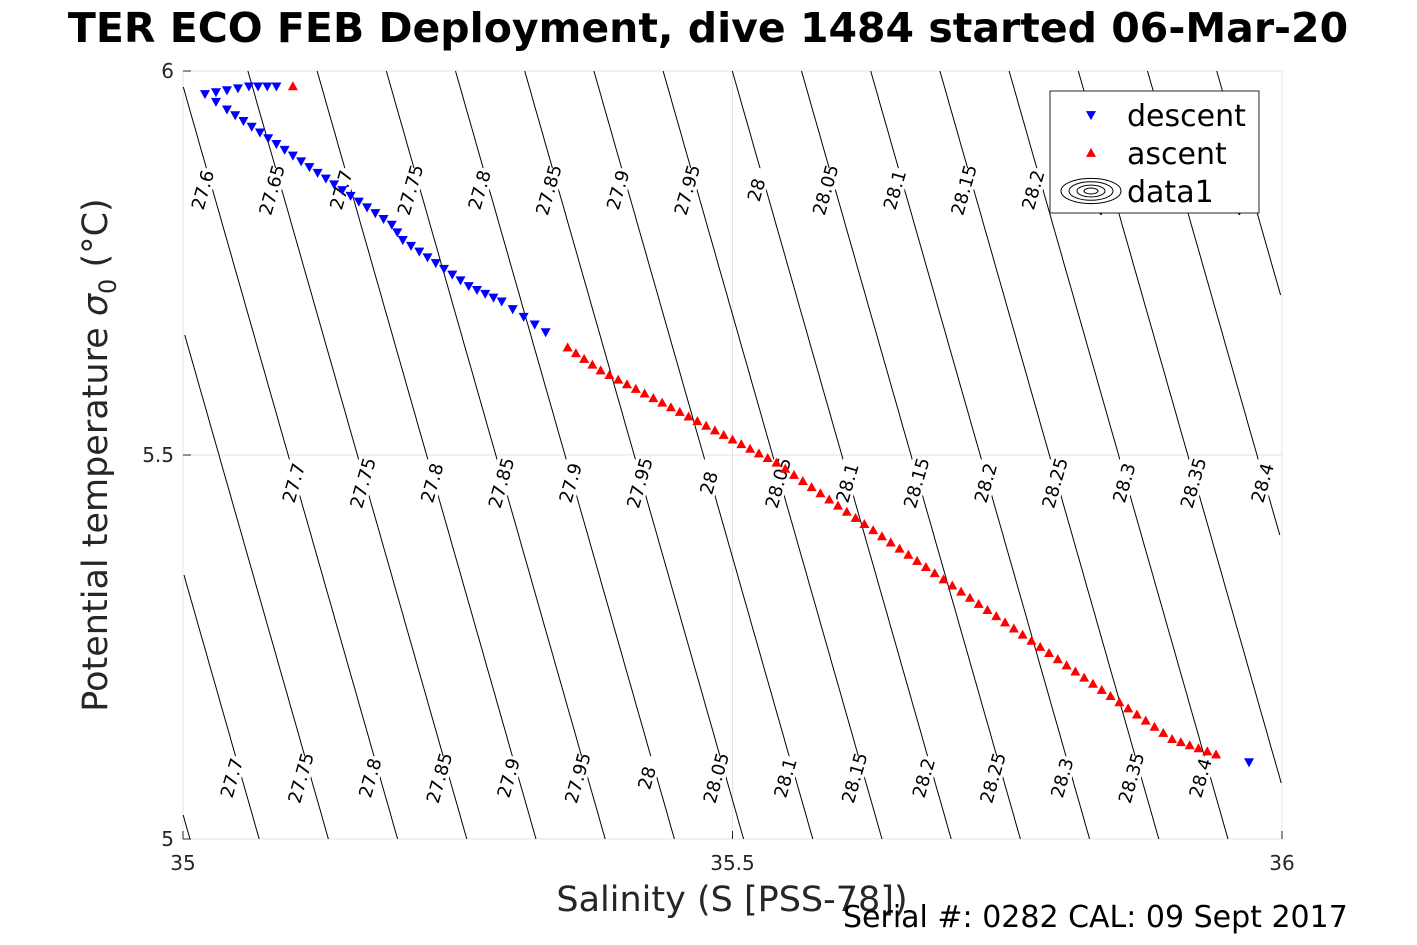 This screenshot has height=945, width=1417. Describe the element at coordinates (1186, 116) in the screenshot. I see `legend-label: descent` at that location.